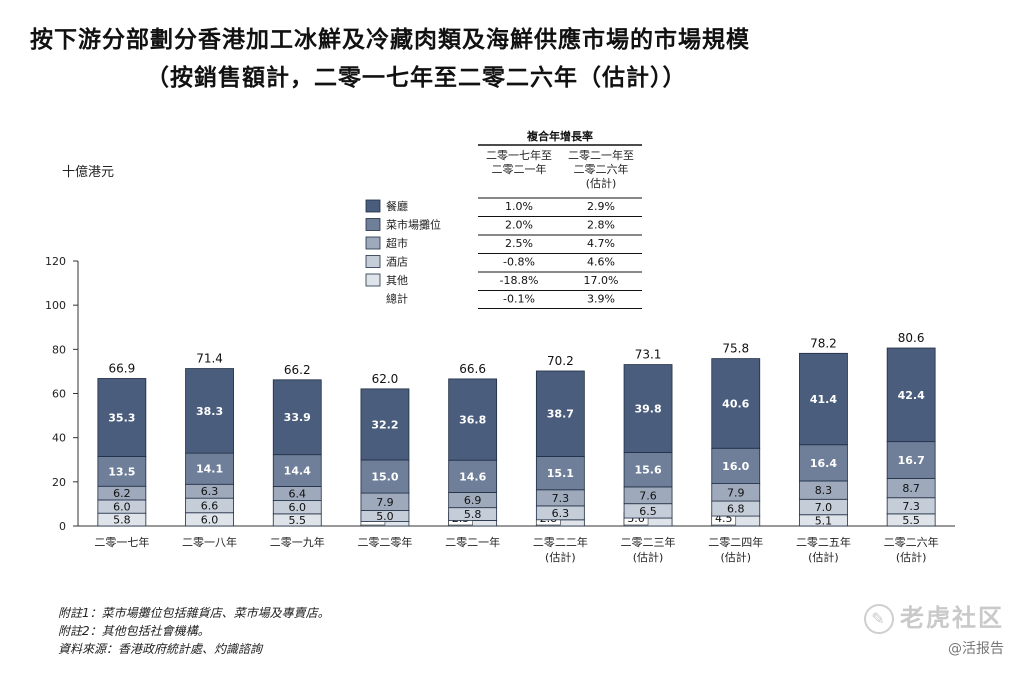  I want to click on data-label: 41.4, so click(823, 399).